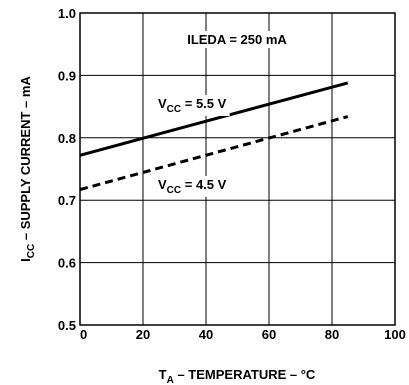 The image size is (409, 385). What do you see at coordinates (332, 334) in the screenshot?
I see `x-tick-label-80: 80` at bounding box center [332, 334].